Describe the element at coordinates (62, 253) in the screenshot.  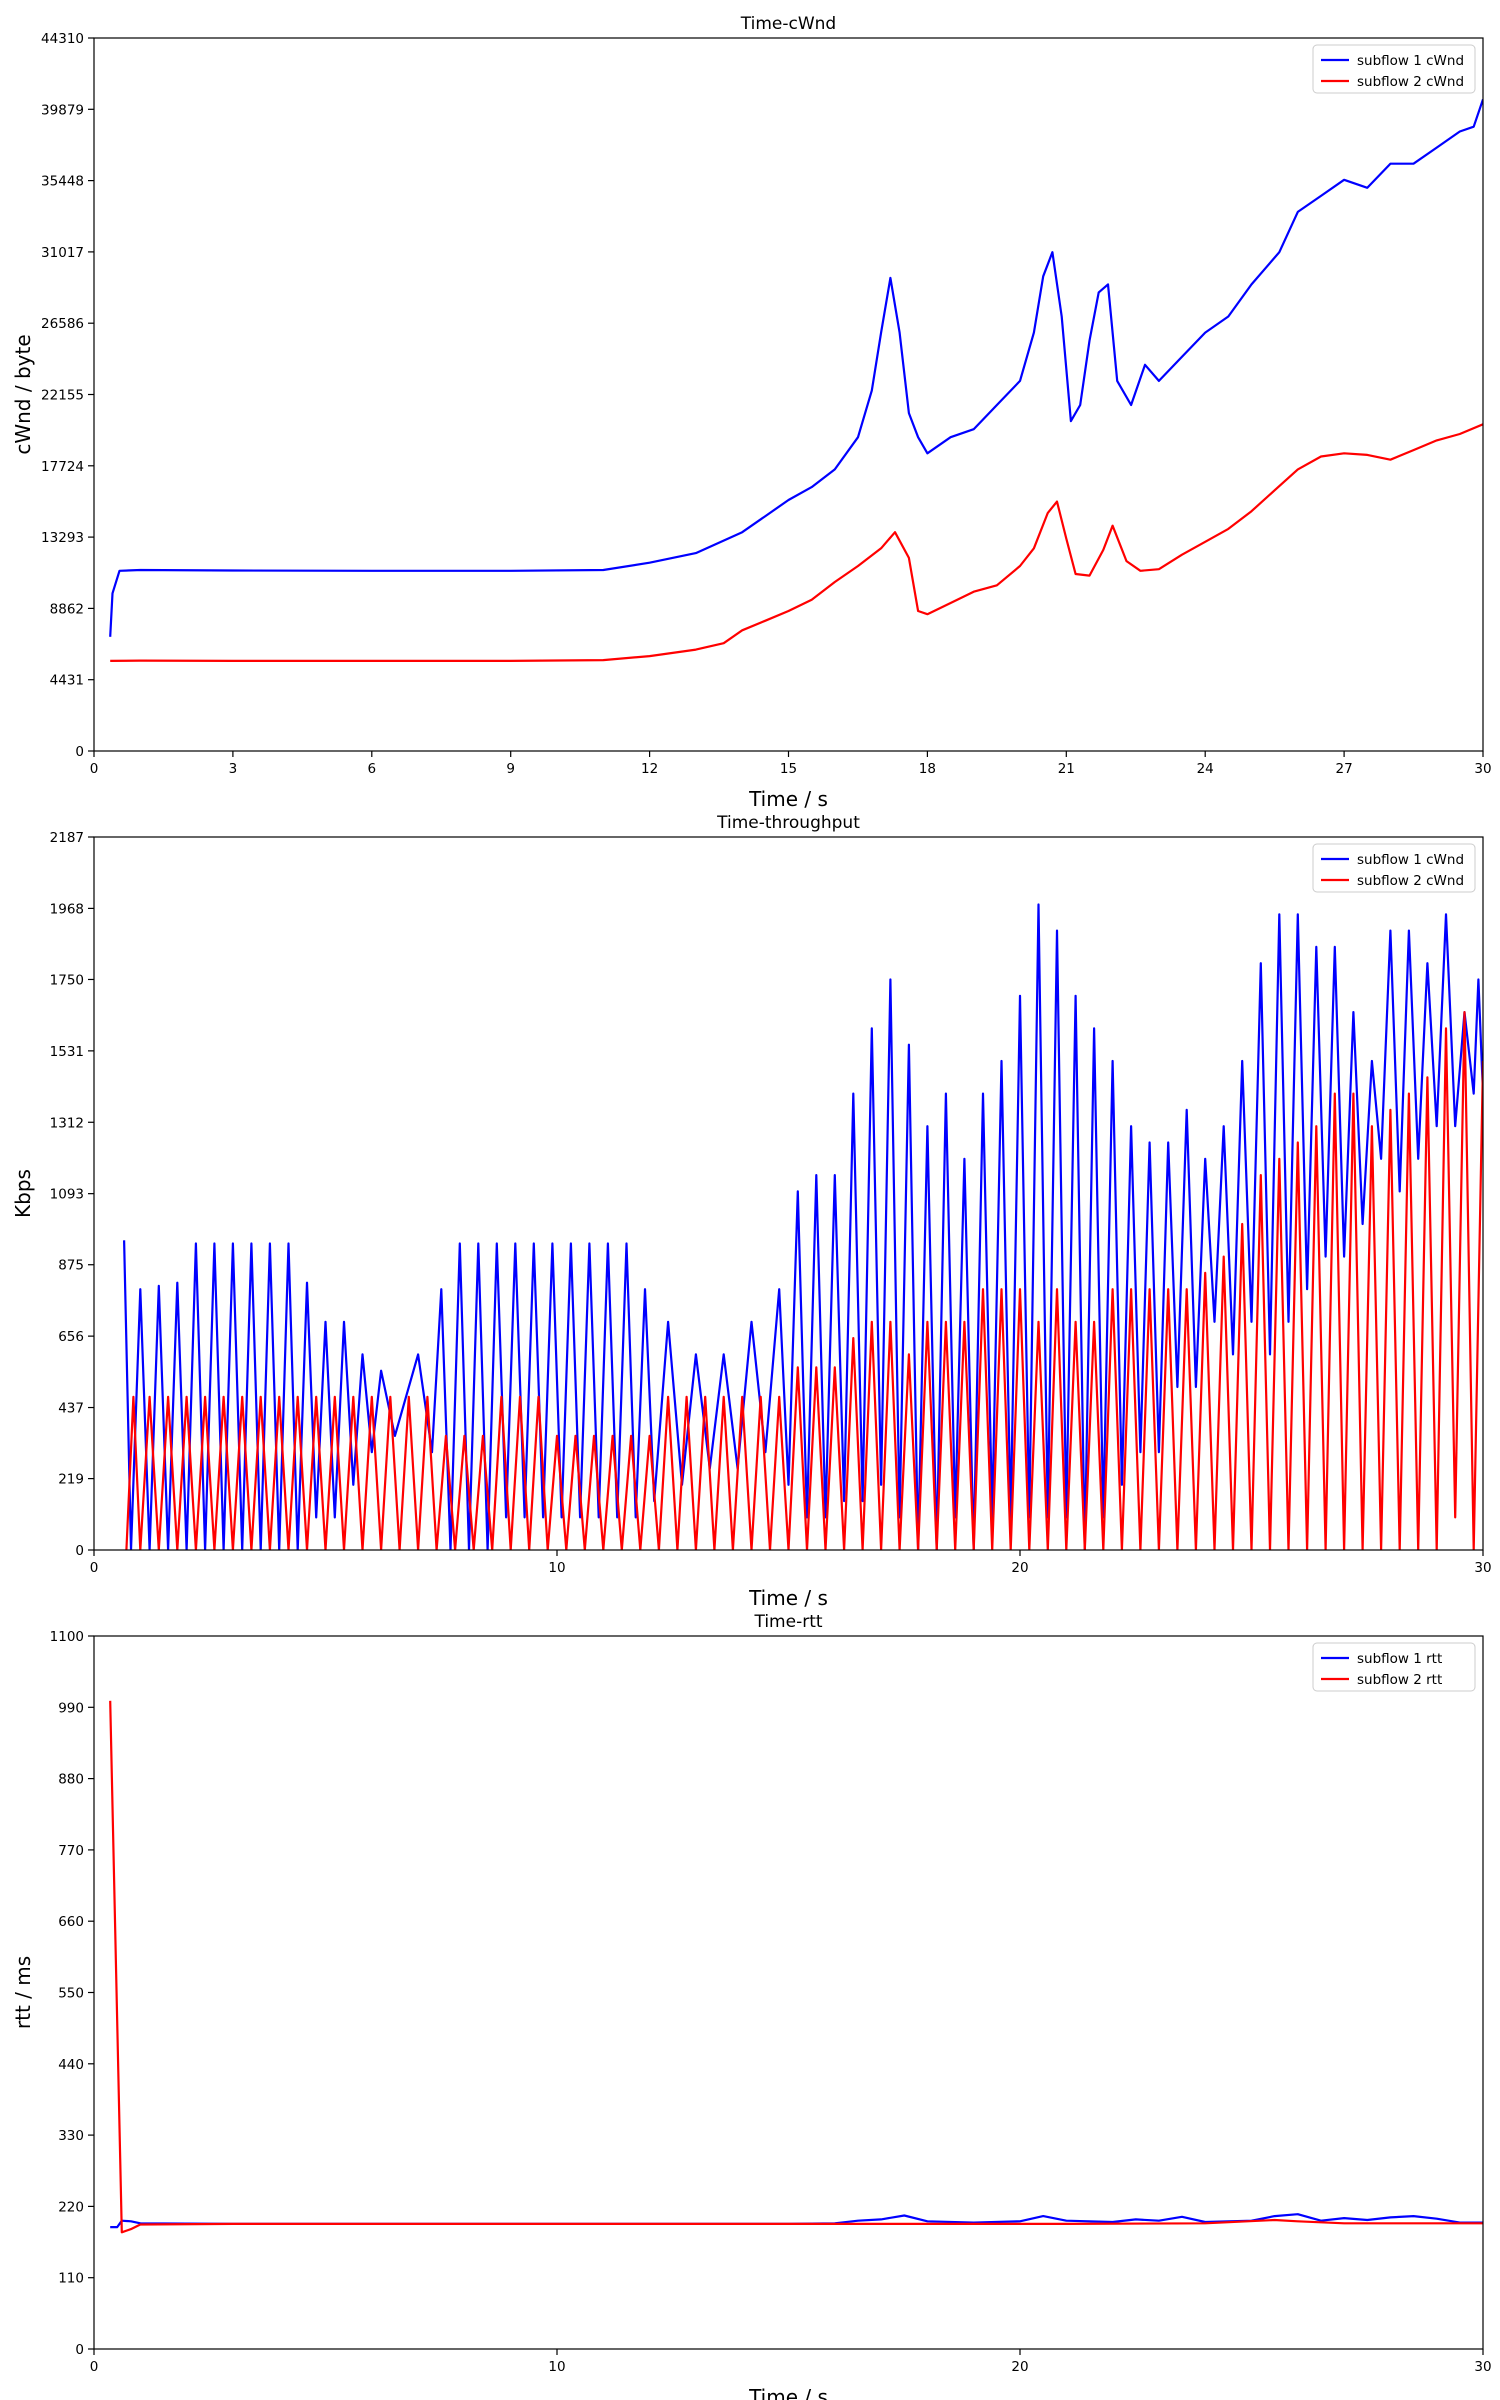
I see `y-tick-label: 31017` at that location.